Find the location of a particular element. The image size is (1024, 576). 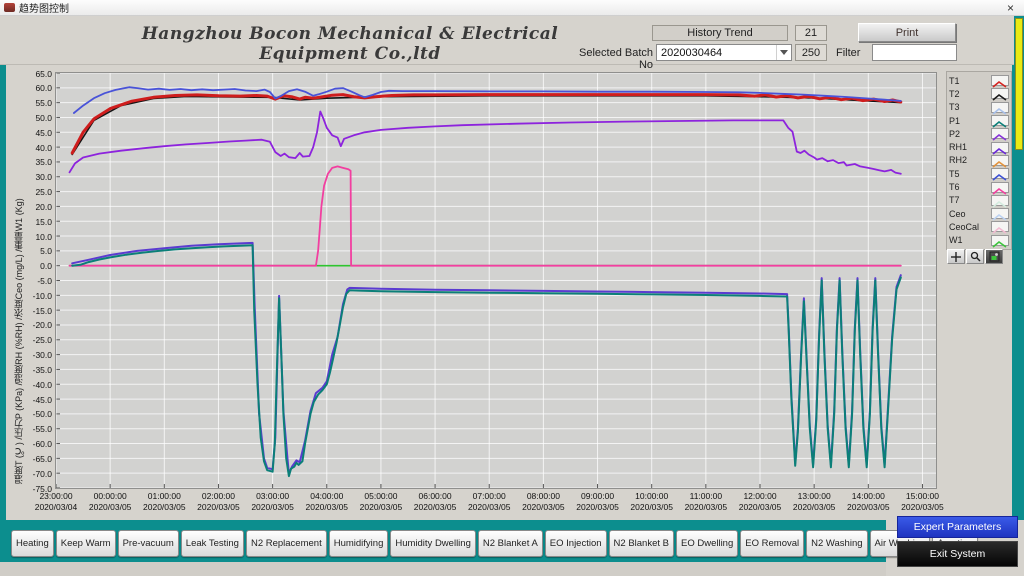

y-tick-label: 35.0 is located at coordinates (43, 162).